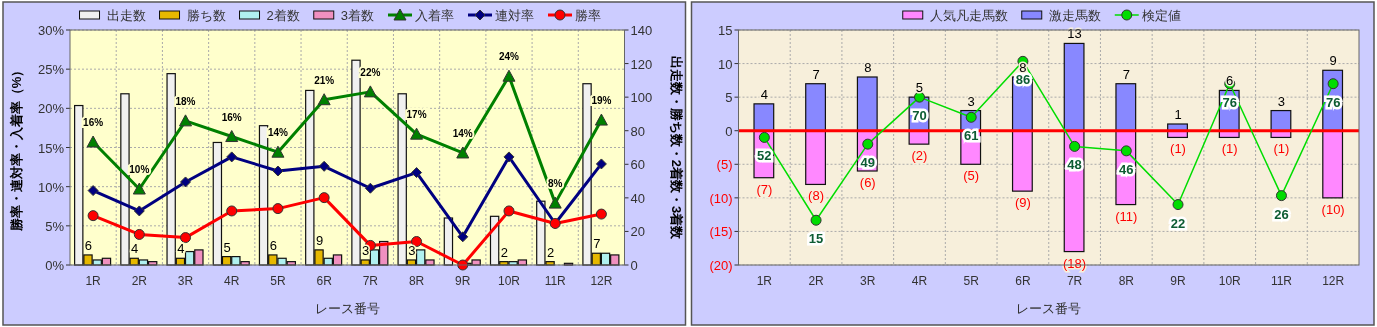 The height and width of the screenshot is (327, 1377). Describe the element at coordinates (634, 265) in the screenshot. I see `y2-tick-label: 0` at that location.